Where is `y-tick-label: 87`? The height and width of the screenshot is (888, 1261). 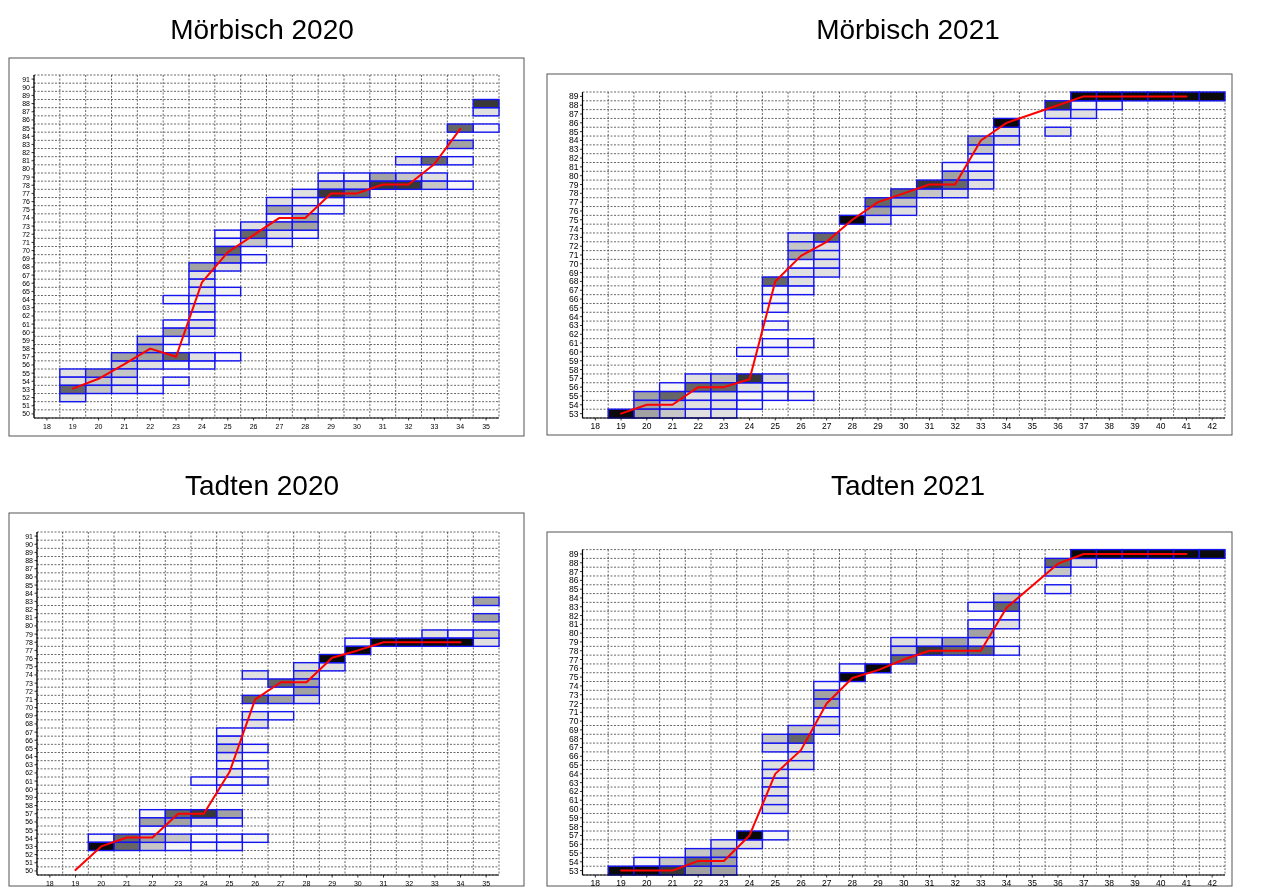
y-tick-label: 87 is located at coordinates (574, 114).